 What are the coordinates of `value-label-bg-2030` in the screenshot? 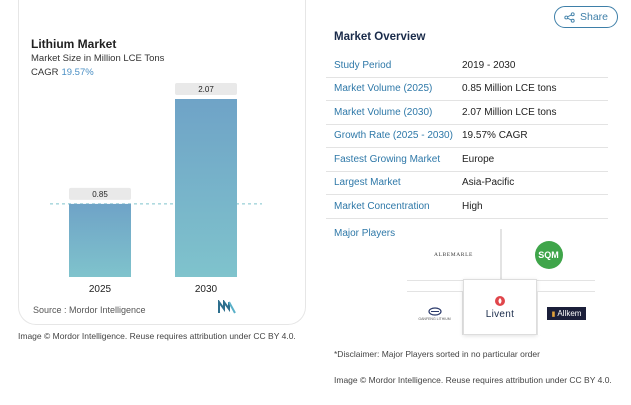 It's located at (206, 89).